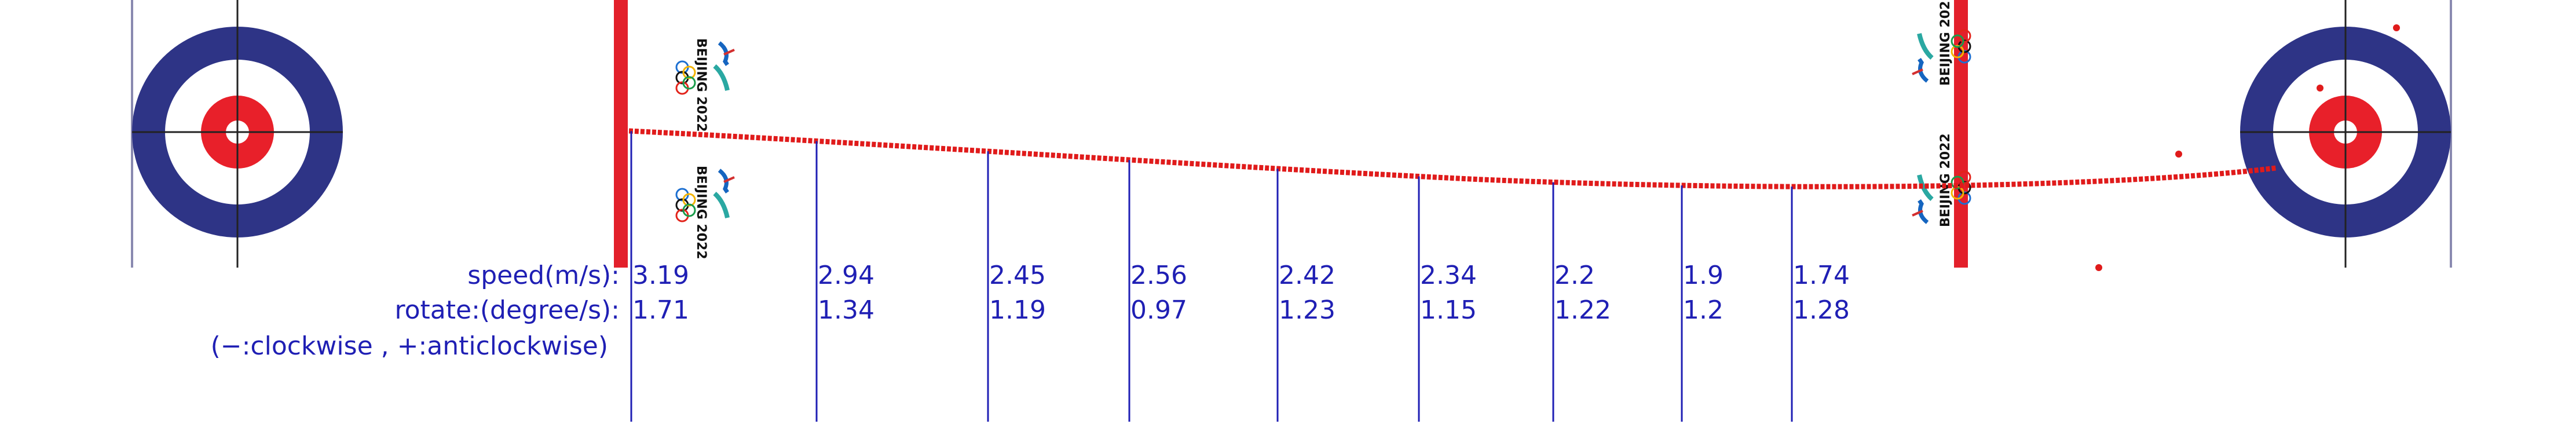 The image size is (2576, 424). I want to click on speed-value: 2.42, so click(1307, 275).